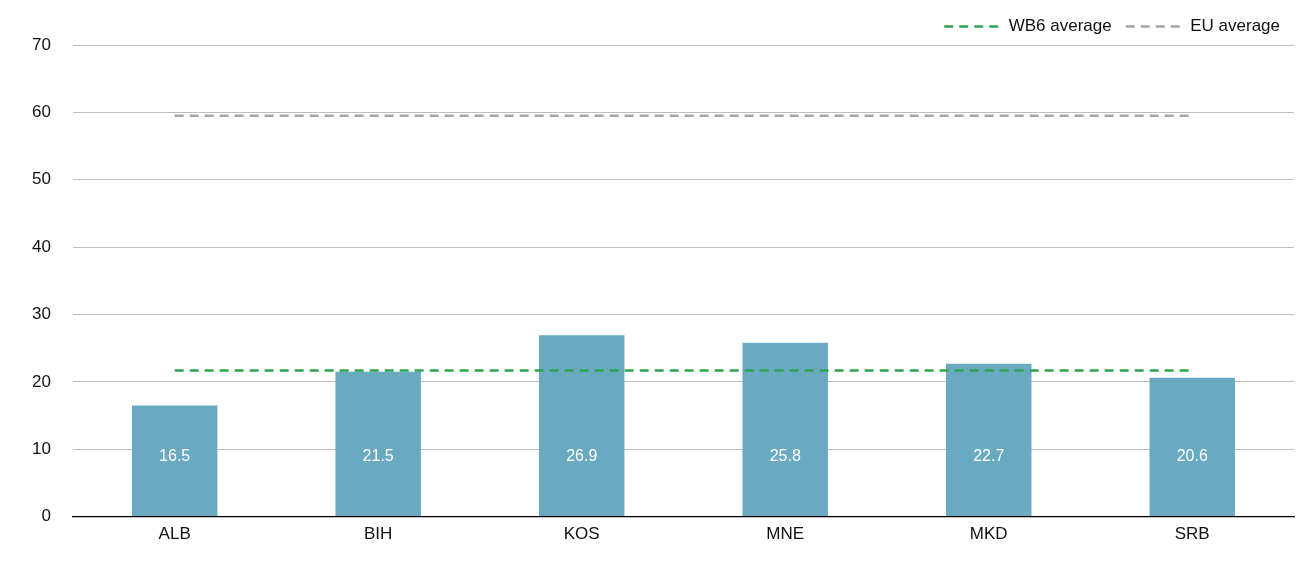 The height and width of the screenshot is (563, 1308). Describe the element at coordinates (41, 44) in the screenshot. I see `y-tick-label: 70` at that location.